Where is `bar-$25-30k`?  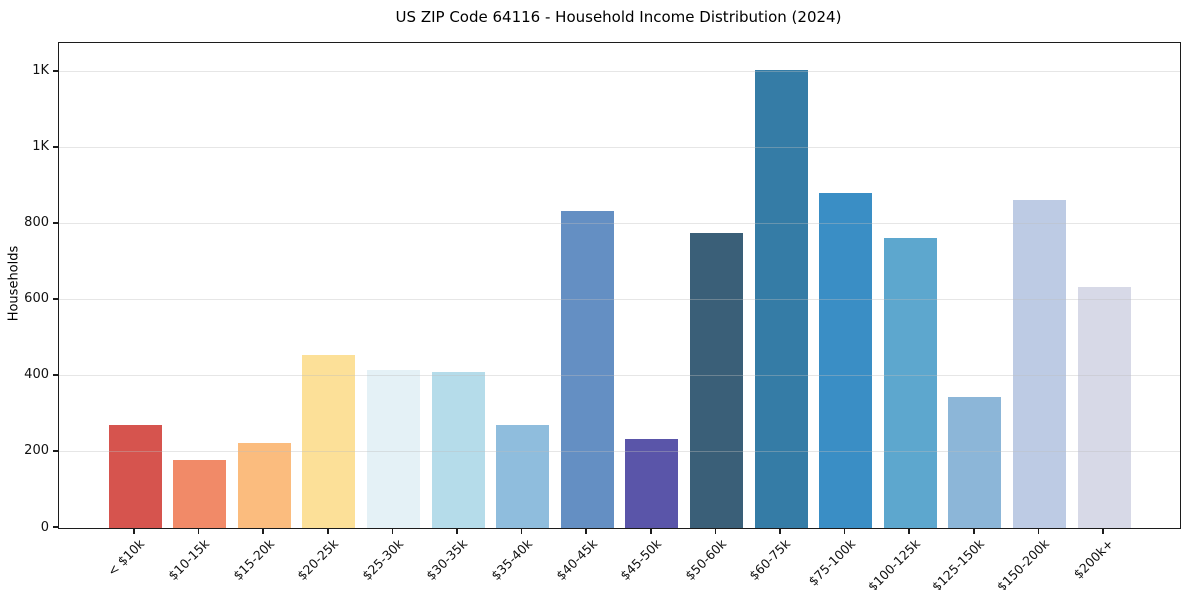 bar-$25-30k is located at coordinates (393, 448).